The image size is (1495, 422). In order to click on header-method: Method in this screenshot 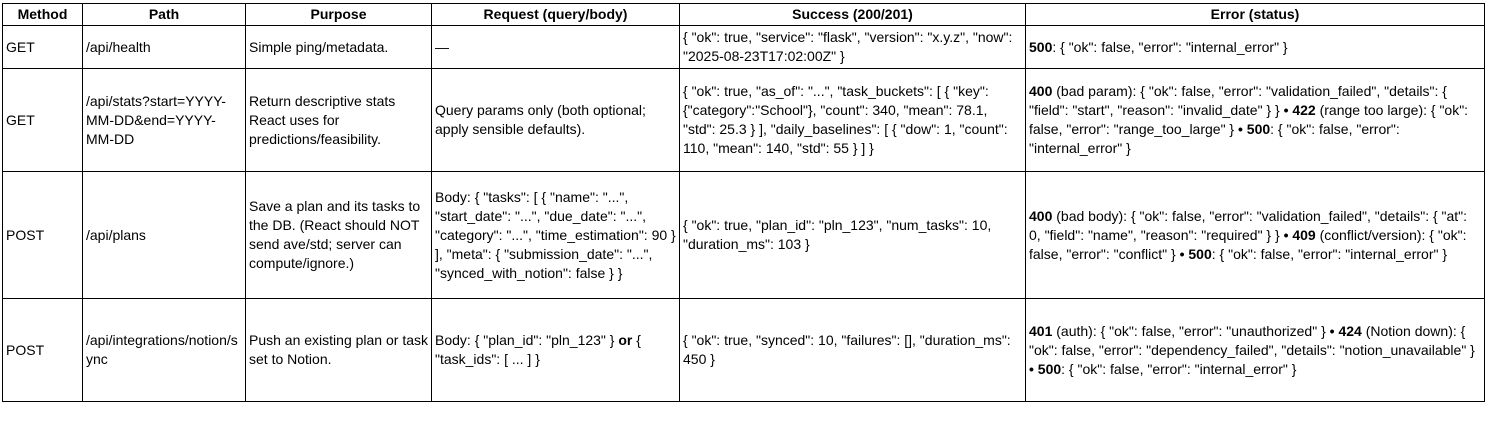, I will do `click(42, 14)`.